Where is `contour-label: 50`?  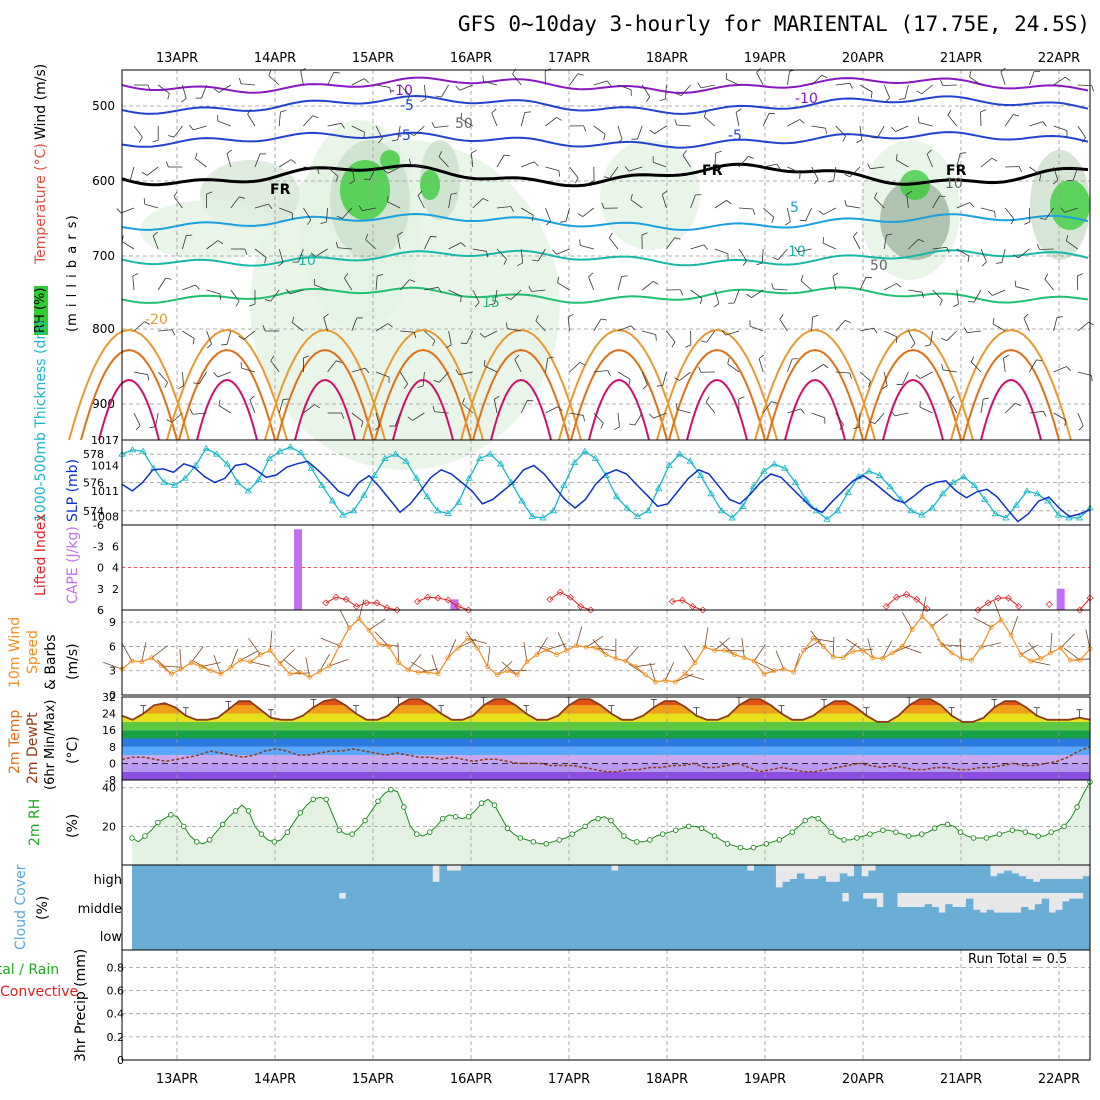
contour-label: 50 is located at coordinates (464, 124).